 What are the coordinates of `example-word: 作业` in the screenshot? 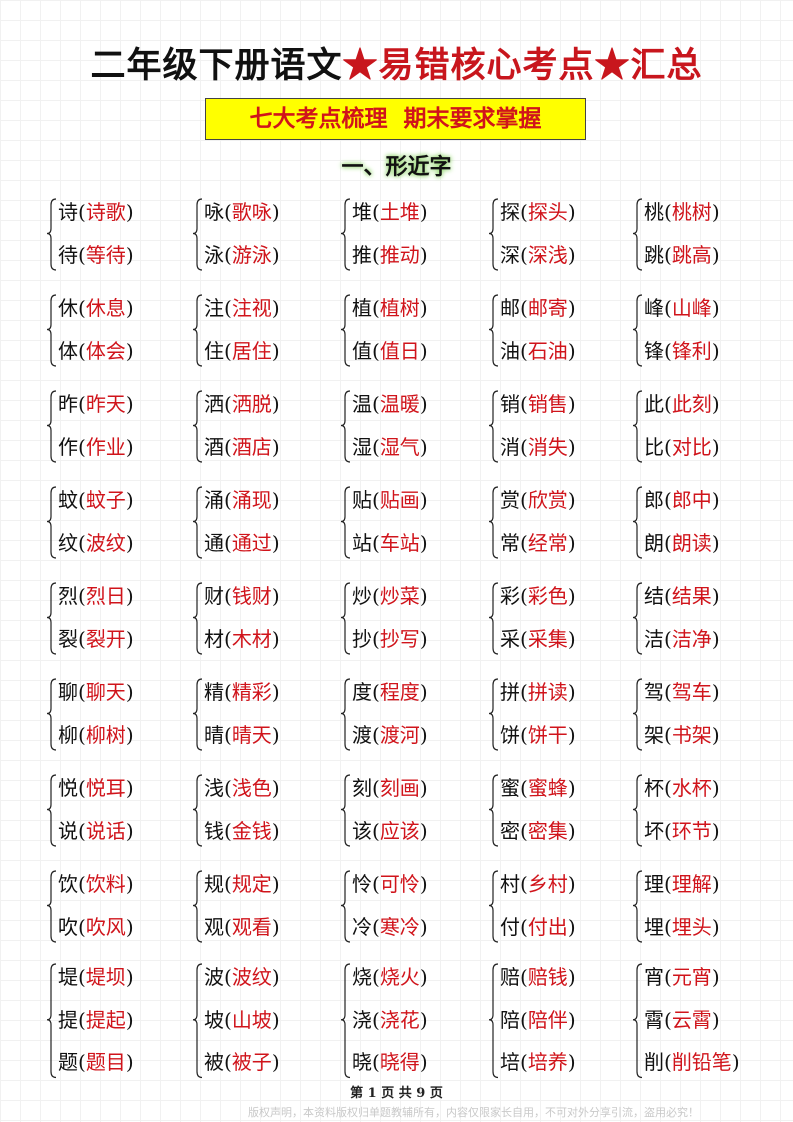 It's located at (105, 446).